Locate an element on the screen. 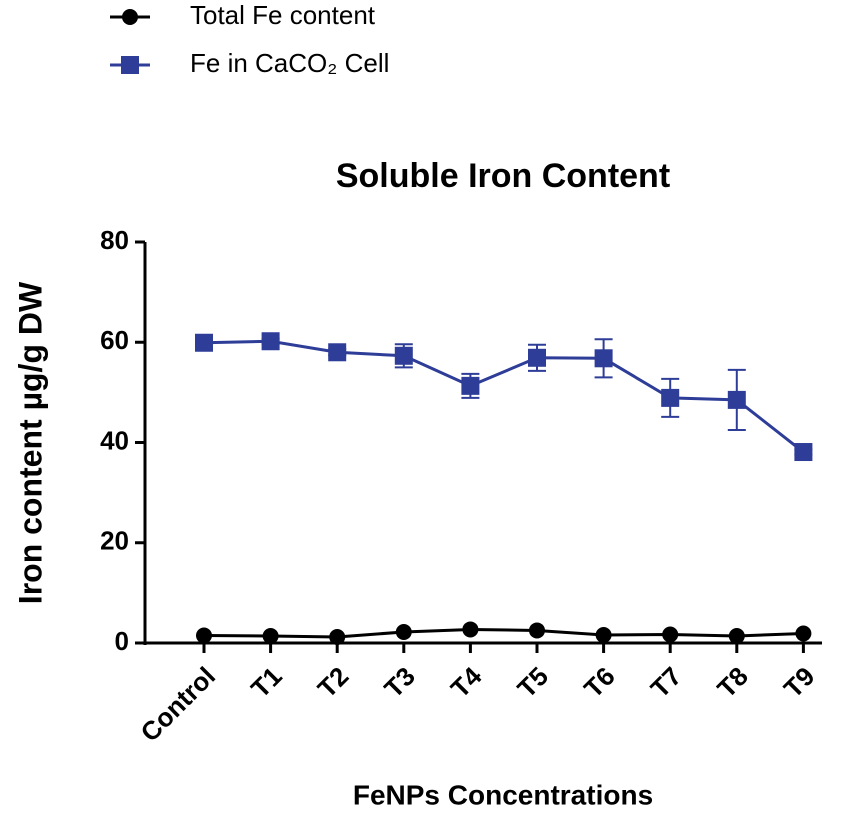 The image size is (850, 820). y-tick-label: 20 is located at coordinates (114, 541).